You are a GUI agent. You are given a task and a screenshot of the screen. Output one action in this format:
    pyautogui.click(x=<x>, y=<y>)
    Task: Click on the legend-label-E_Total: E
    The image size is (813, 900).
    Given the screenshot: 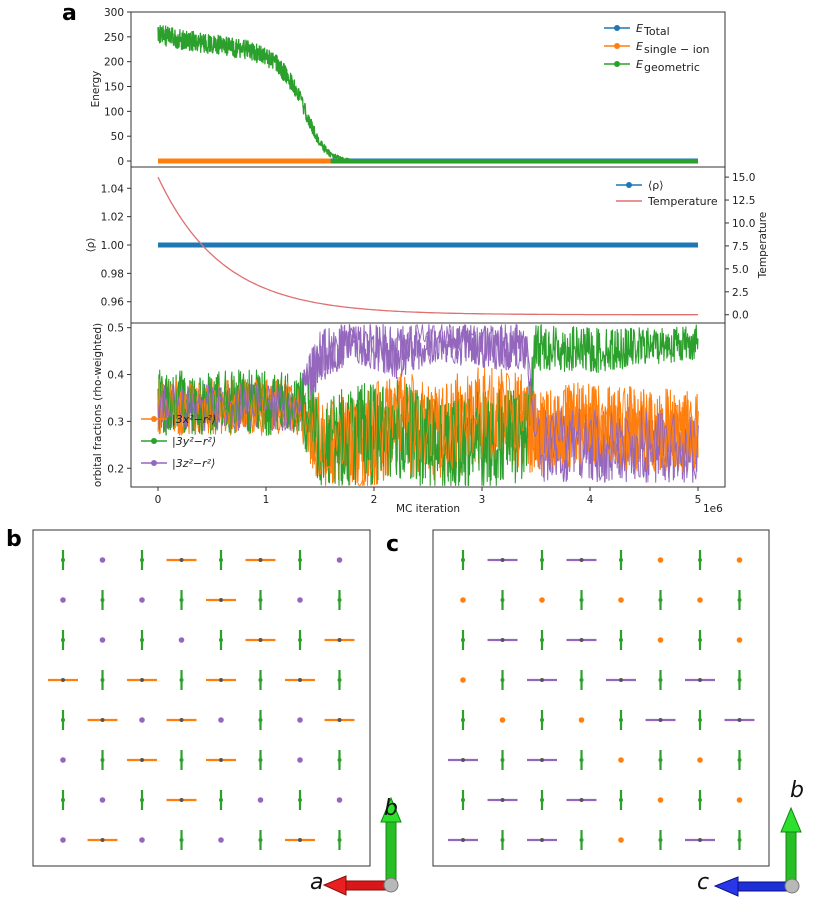 What is the action you would take?
    pyautogui.click(x=639, y=28)
    